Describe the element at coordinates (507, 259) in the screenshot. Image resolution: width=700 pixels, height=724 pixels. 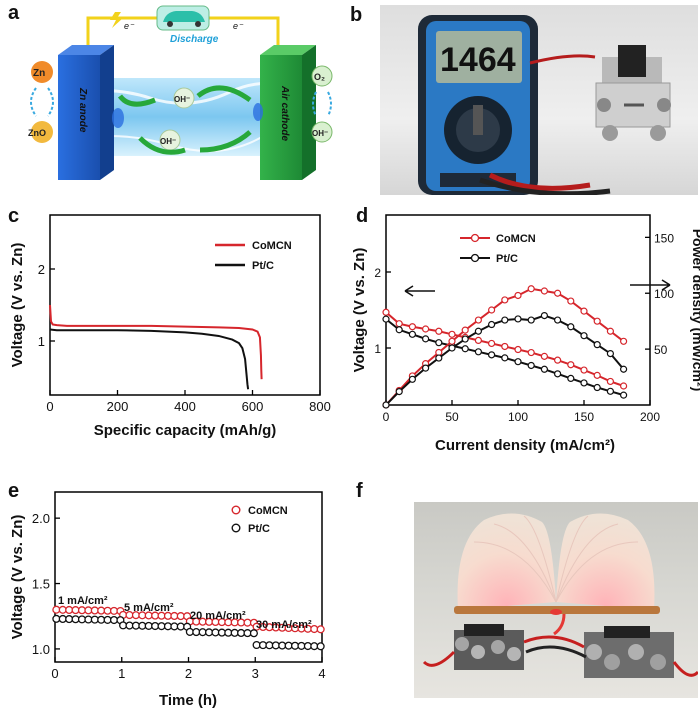
I see `legend-label-d-1: Pt/C` at that location.